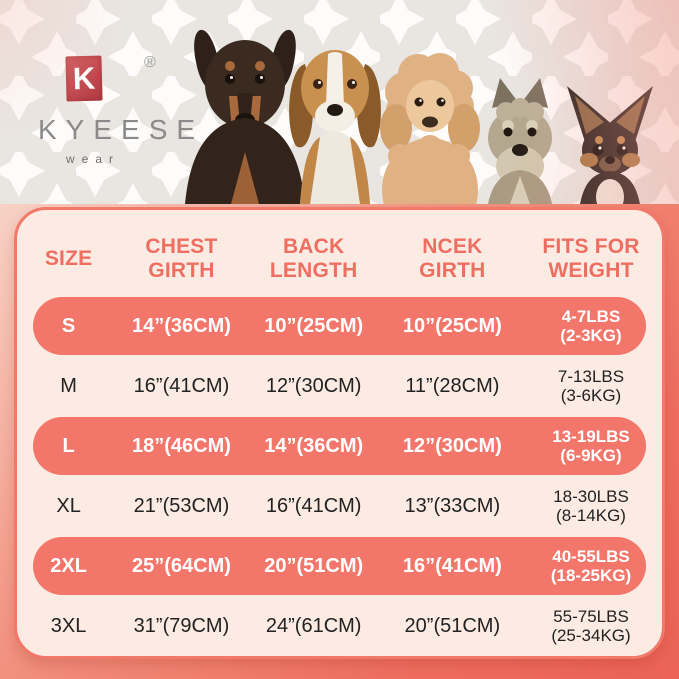 The height and width of the screenshot is (679, 679). I want to click on cell-back: 12”(30CM), so click(313, 385).